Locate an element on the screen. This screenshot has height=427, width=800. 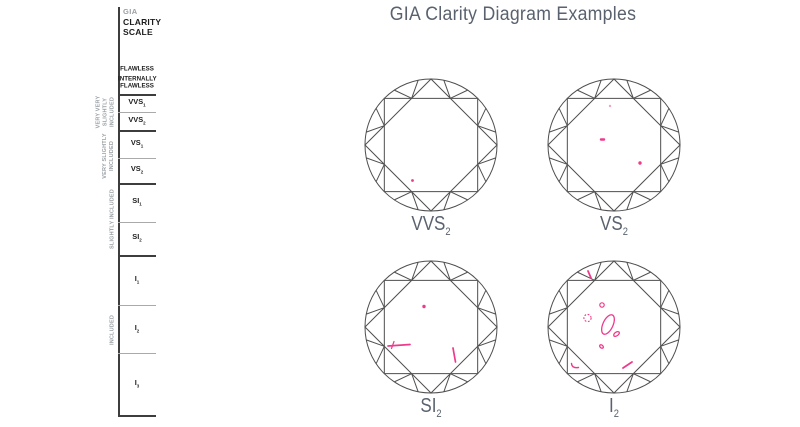
scale-title-line: SCALE is located at coordinates (138, 31).